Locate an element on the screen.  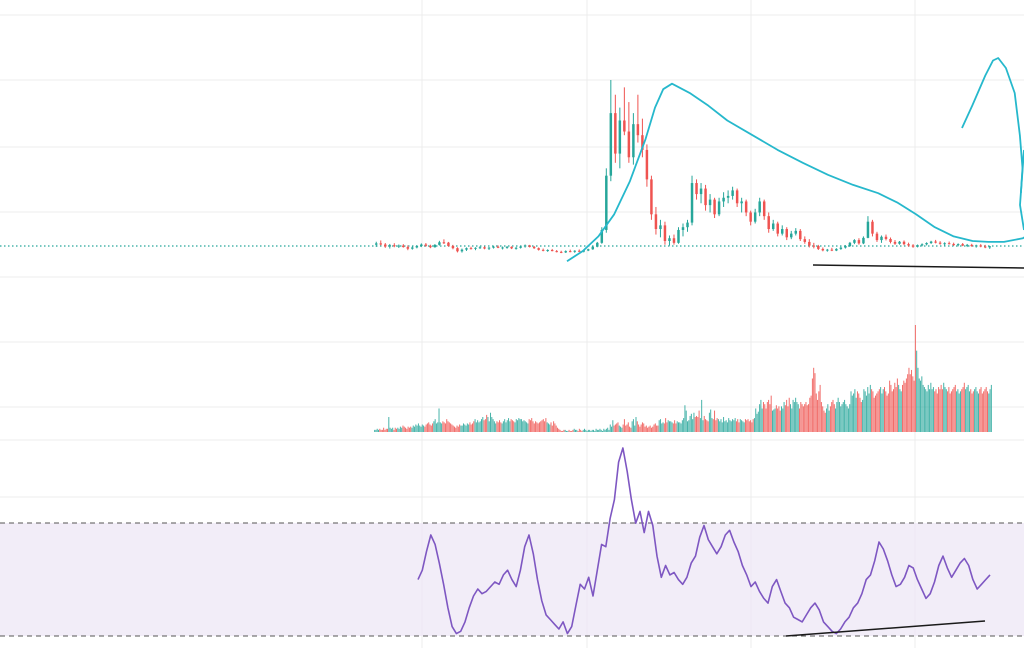
price-trend-line is located at coordinates (918, 266).